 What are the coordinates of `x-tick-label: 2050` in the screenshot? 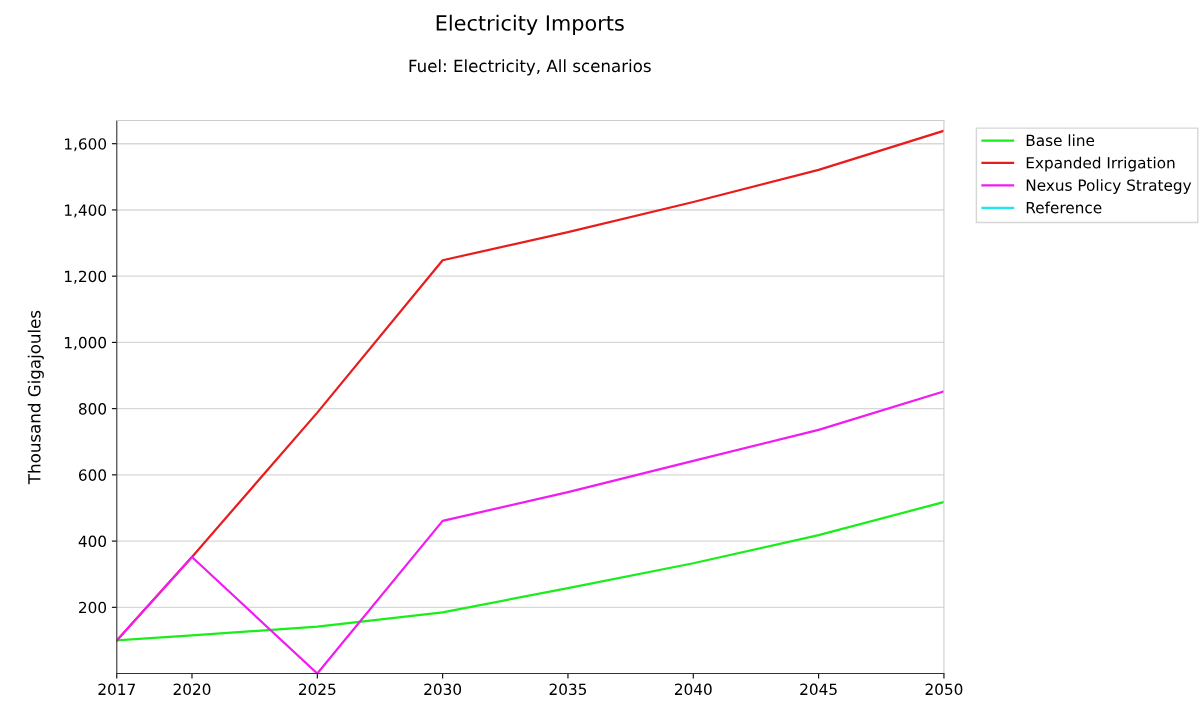 It's located at (944, 689).